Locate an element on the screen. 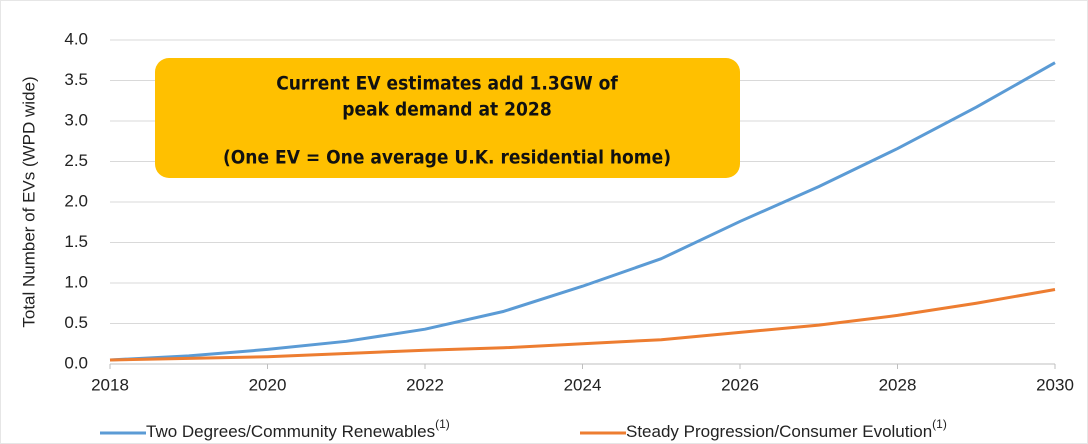  x-tick-label: 2030 is located at coordinates (1055, 384).